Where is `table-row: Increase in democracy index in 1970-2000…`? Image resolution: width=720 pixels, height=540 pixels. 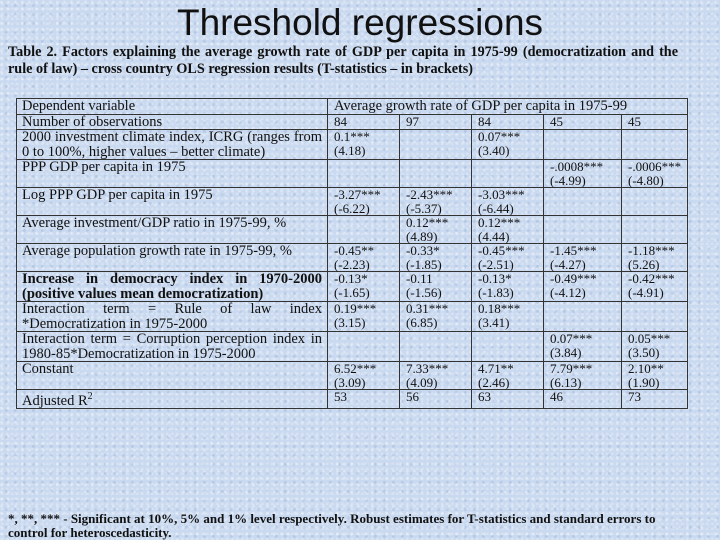 table-row: Increase in democracy index in 1970-2000… is located at coordinates (352, 286).